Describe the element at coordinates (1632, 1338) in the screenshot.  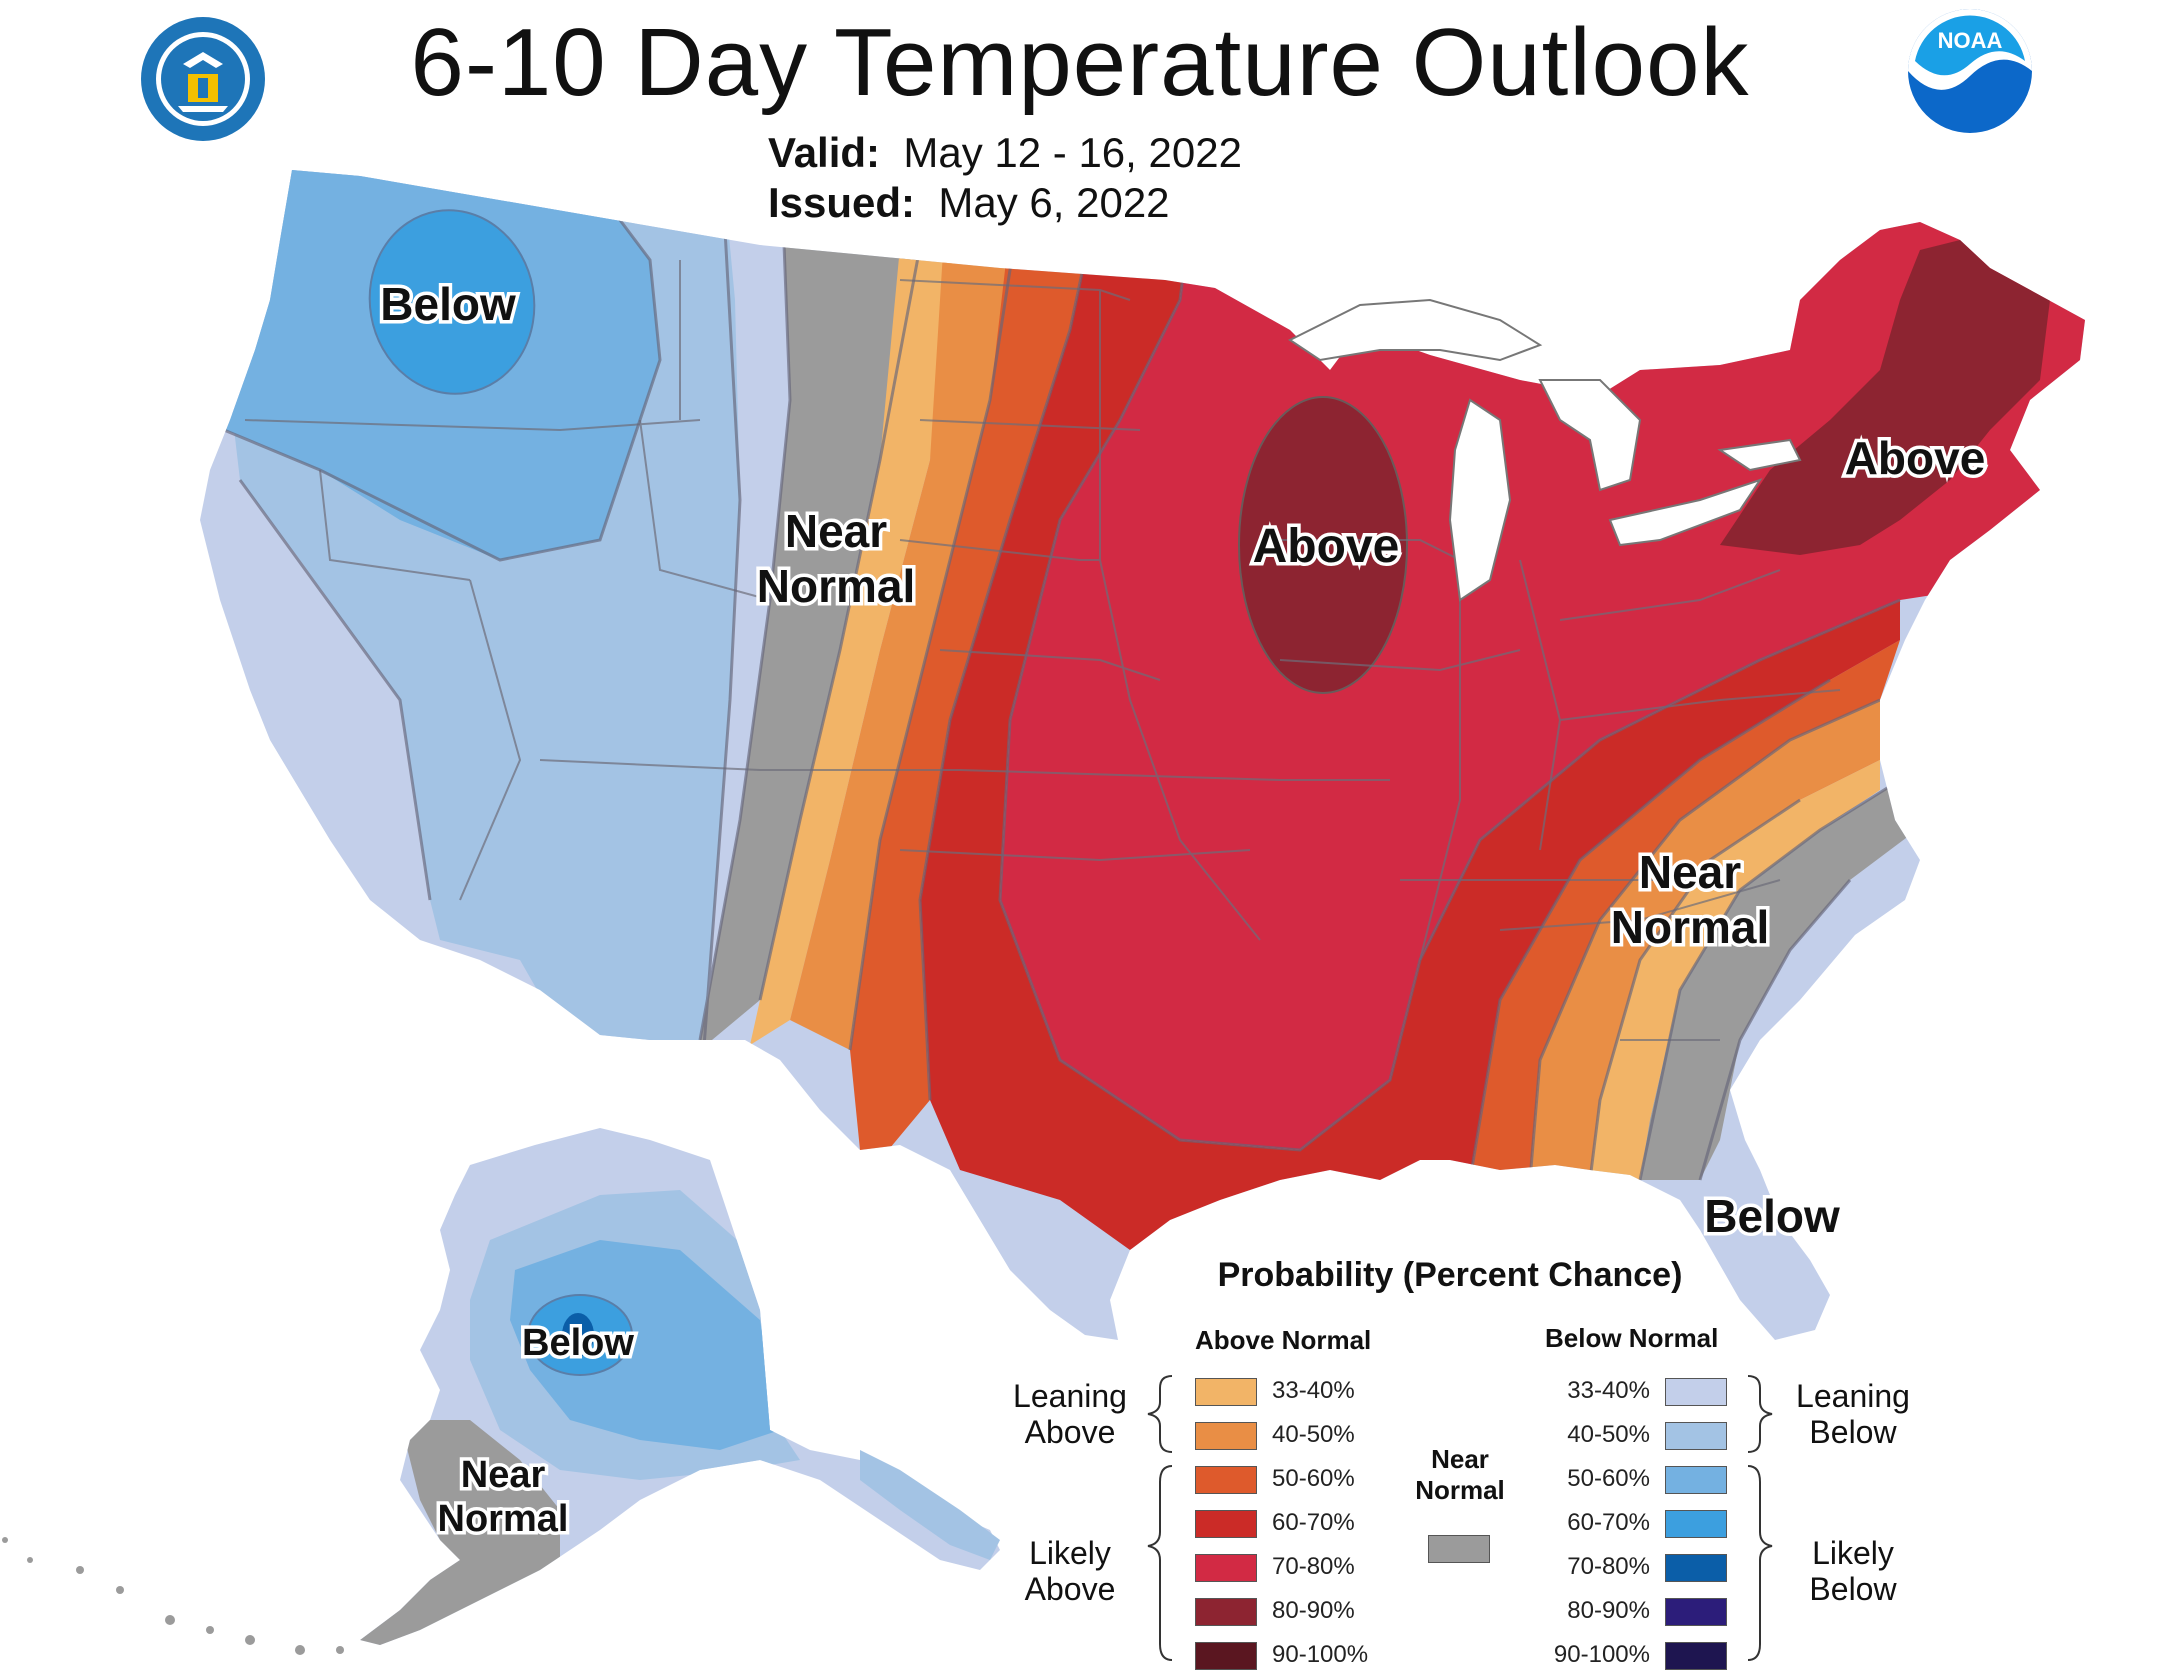
I see `legend-below-header: Below Normal` at that location.